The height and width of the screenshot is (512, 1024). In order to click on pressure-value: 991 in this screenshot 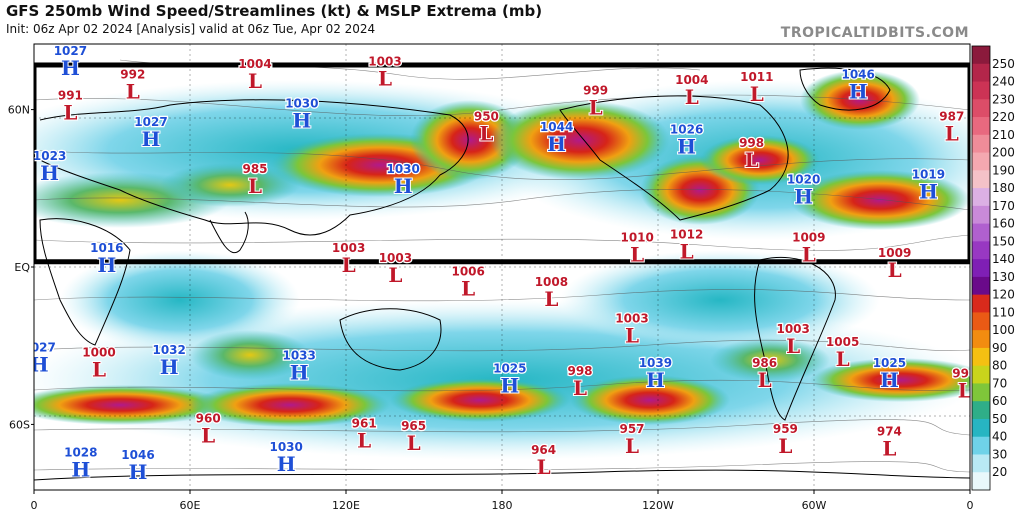, I will do `click(70, 96)`.